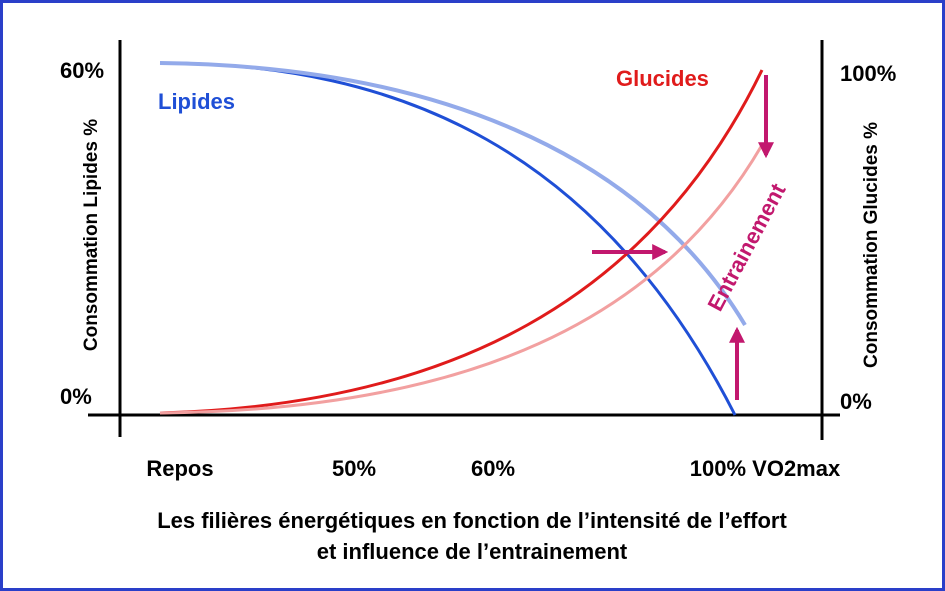  I want to click on x-label: 100% VO2max, so click(765, 468).